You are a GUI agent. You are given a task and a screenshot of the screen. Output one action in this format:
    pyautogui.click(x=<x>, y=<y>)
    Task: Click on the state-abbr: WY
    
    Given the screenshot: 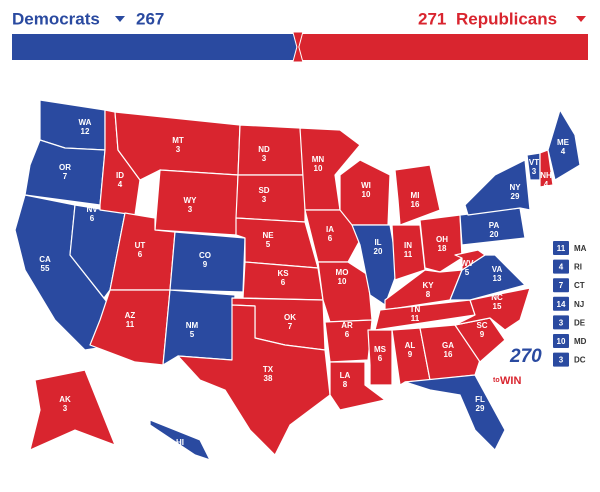 What is the action you would take?
    pyautogui.click(x=191, y=200)
    